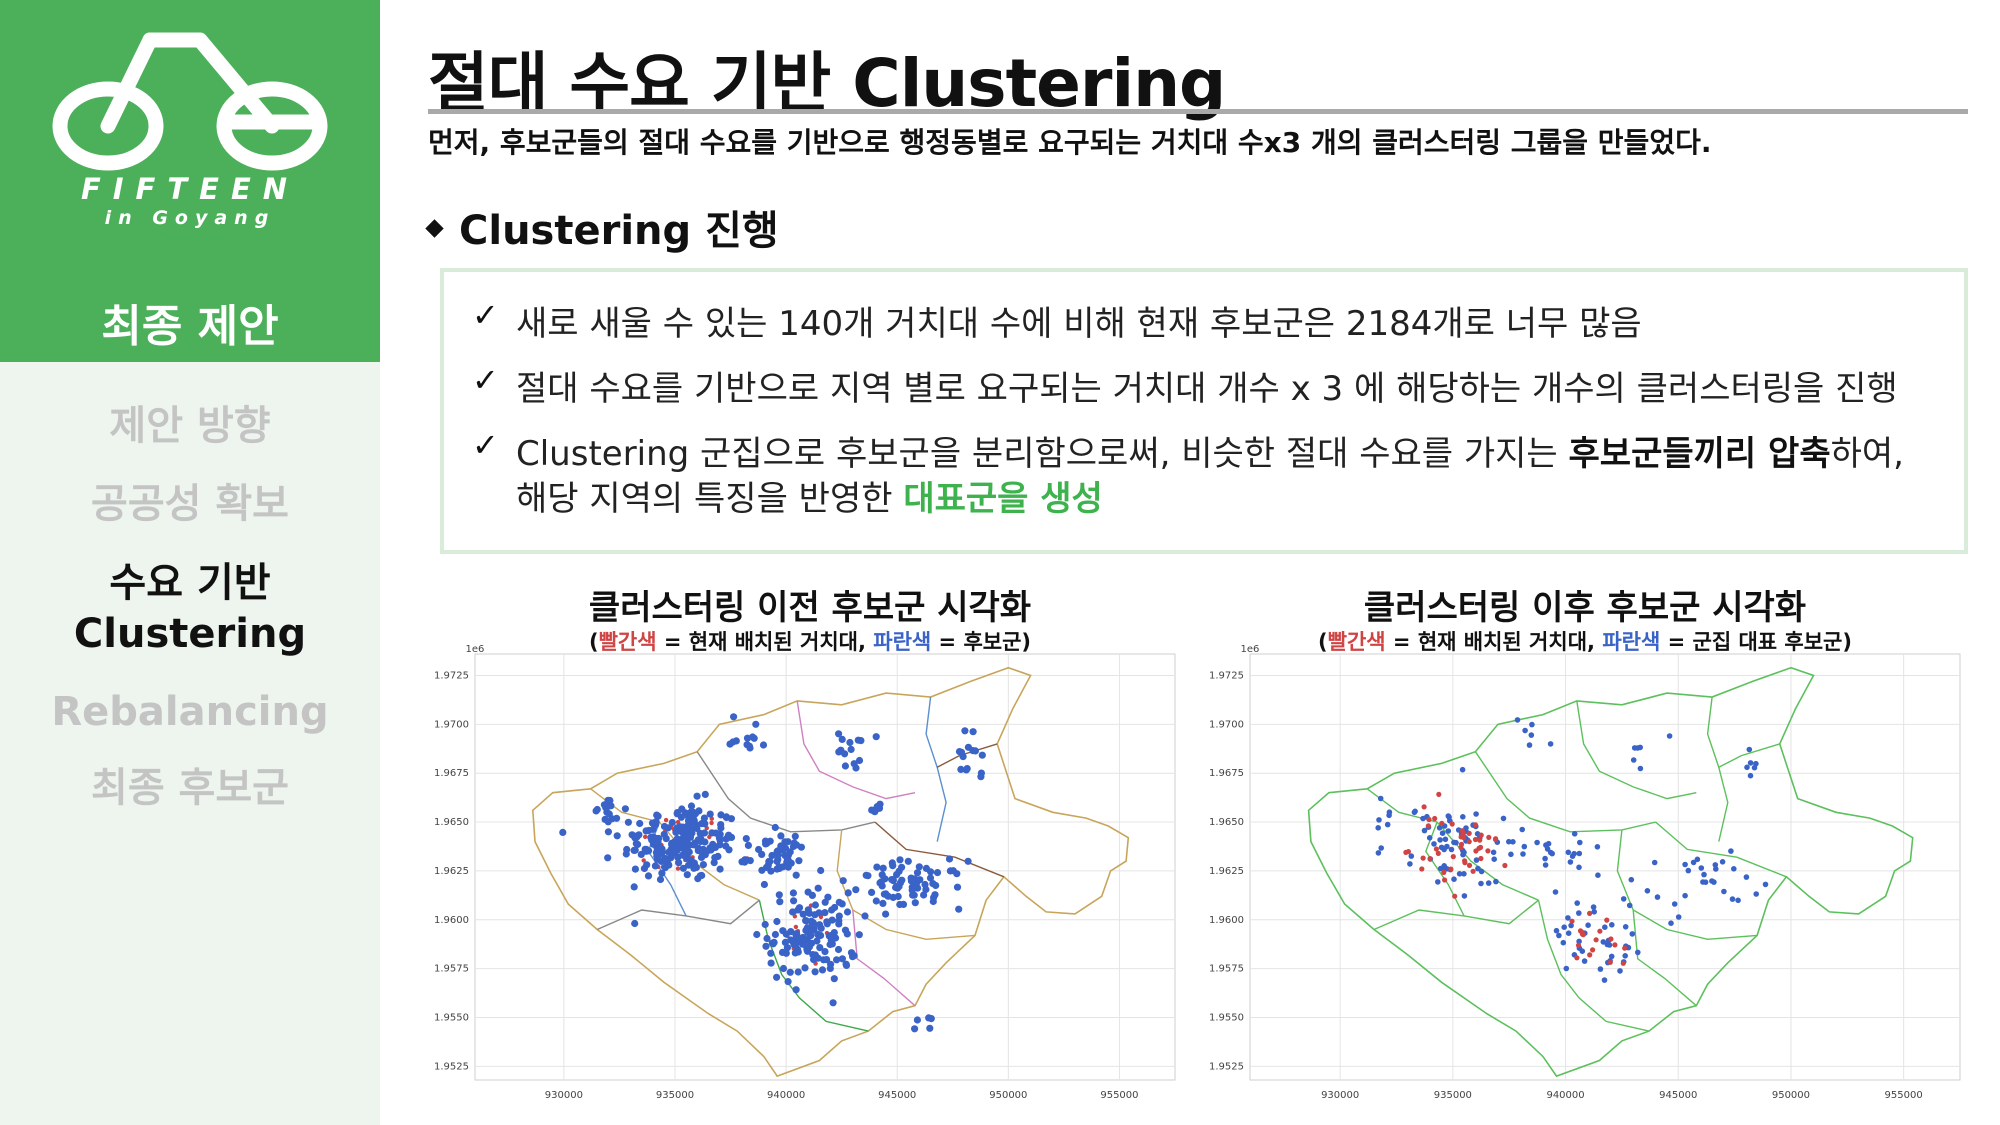  I want to click on y-tick-label: 1.9575, so click(451, 969).